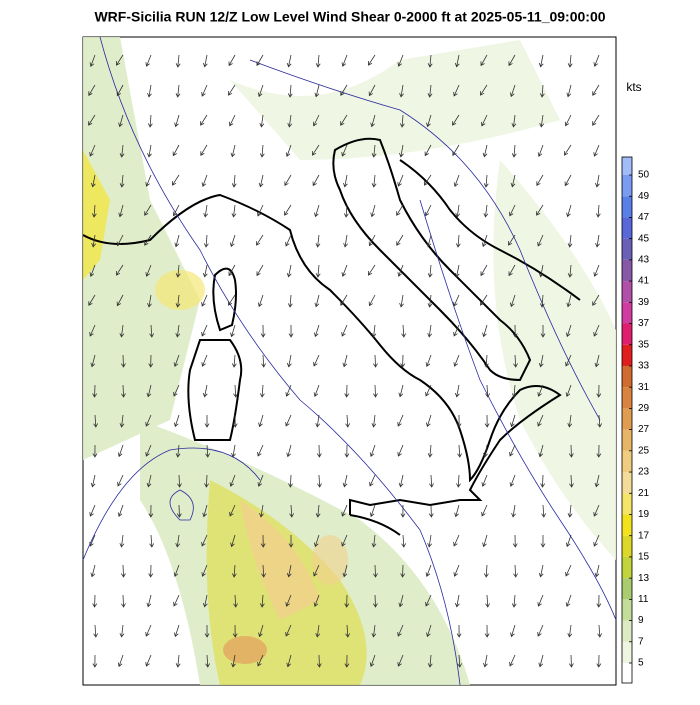 The height and width of the screenshot is (705, 700). I want to click on colorbar-tick-label: 27, so click(644, 429).